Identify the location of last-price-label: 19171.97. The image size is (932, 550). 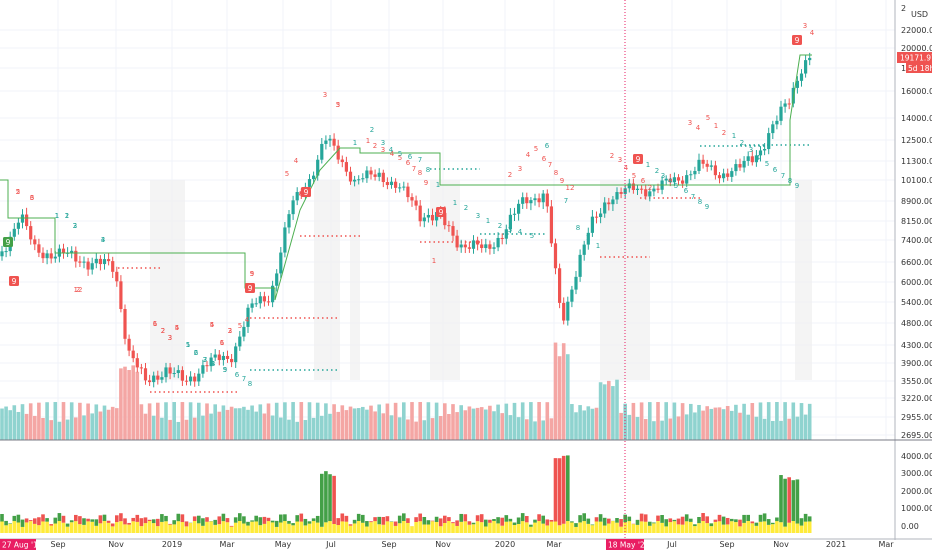
(916, 58).